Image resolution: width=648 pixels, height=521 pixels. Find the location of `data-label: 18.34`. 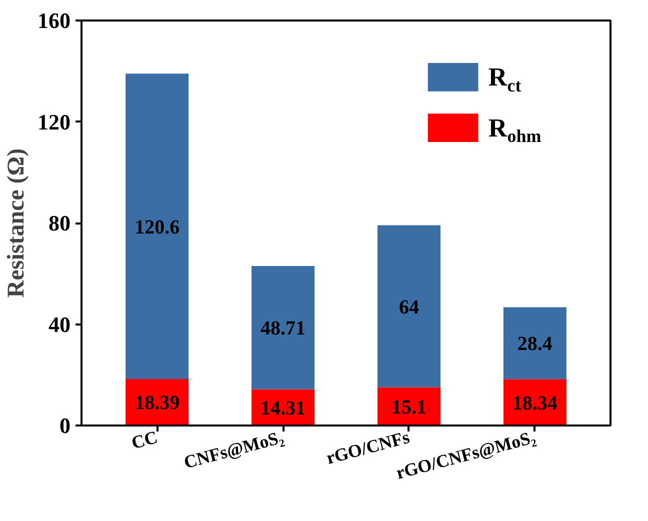

data-label: 18.34 is located at coordinates (535, 403).